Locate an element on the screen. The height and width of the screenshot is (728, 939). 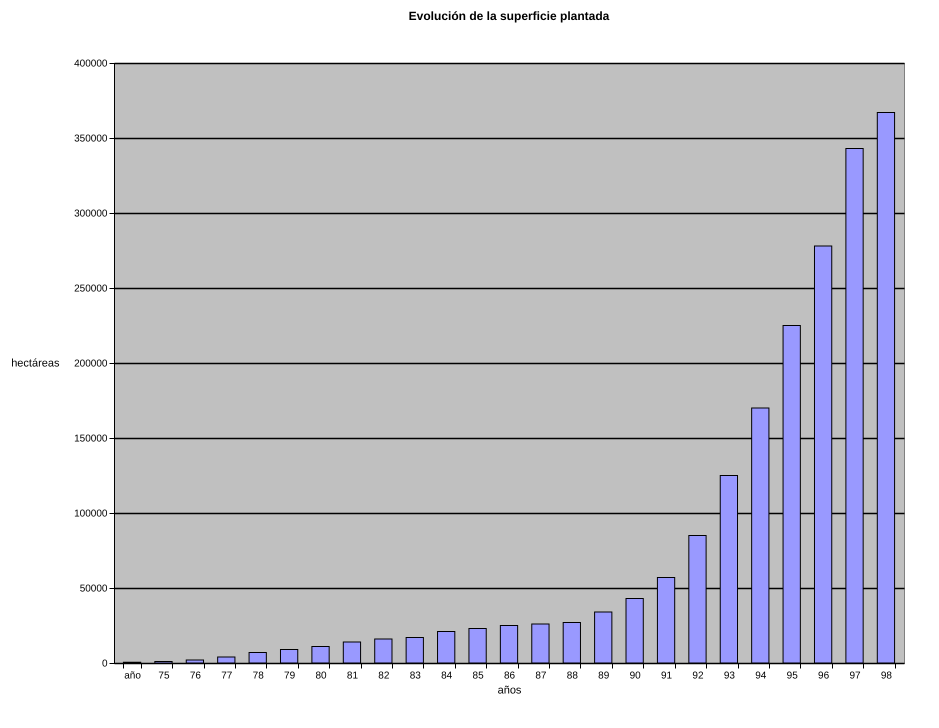
x-tick-label: año is located at coordinates (133, 676).